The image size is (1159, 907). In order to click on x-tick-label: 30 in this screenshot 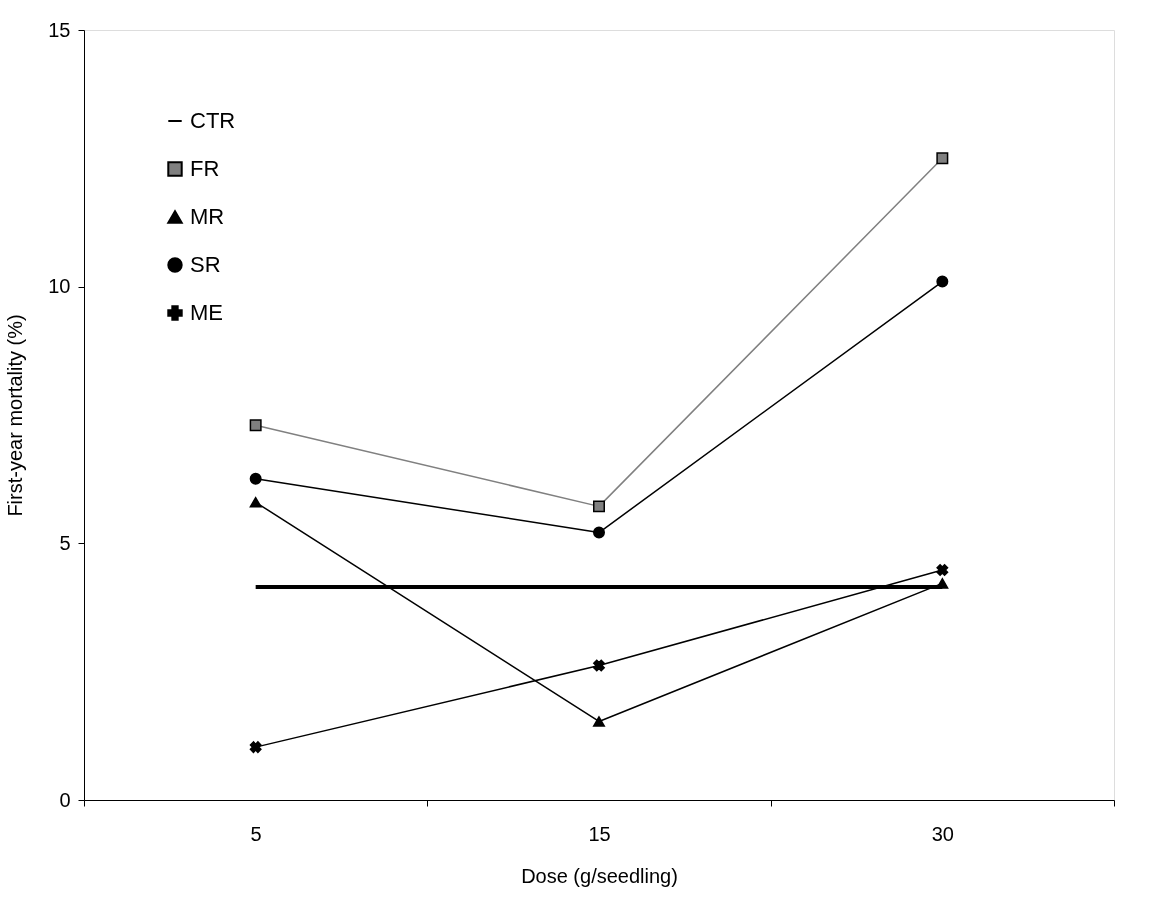, I will do `click(942, 833)`.